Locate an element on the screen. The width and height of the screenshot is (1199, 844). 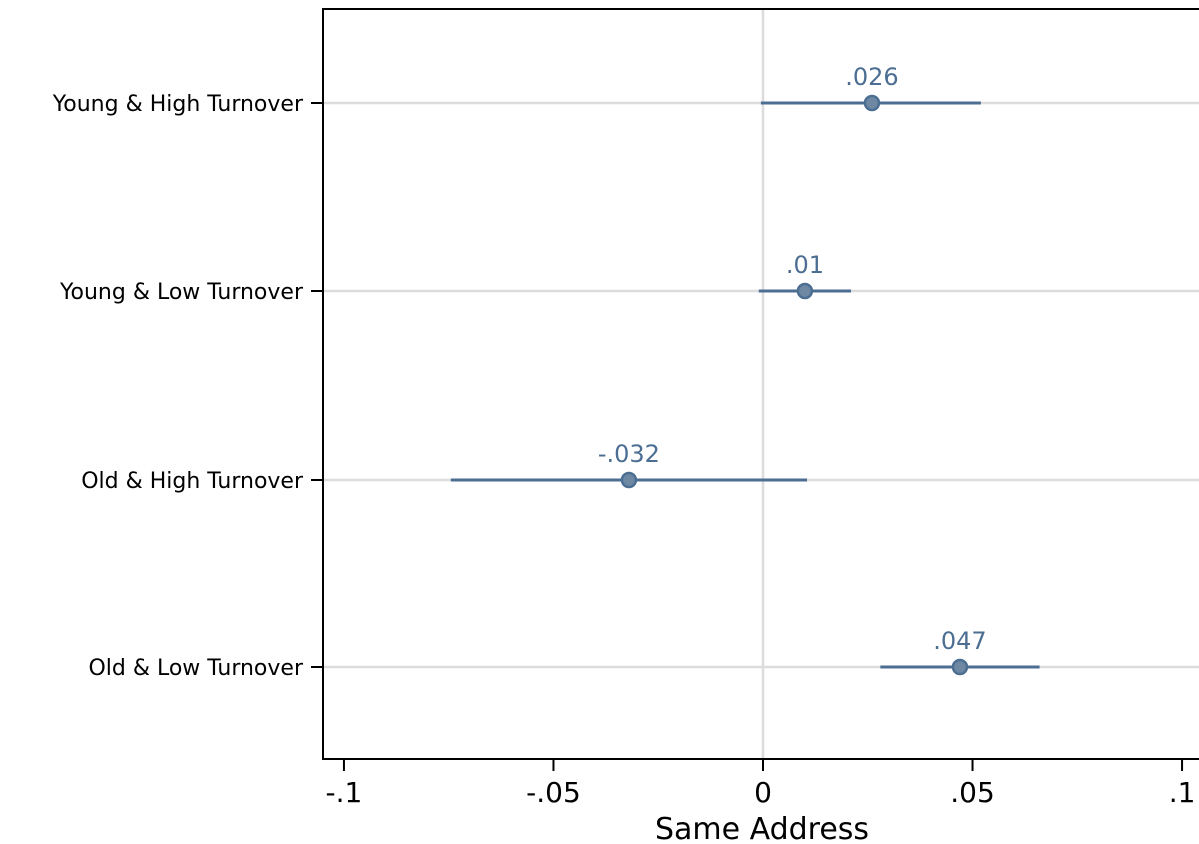
x-tick-label: -.1 is located at coordinates (344, 792).